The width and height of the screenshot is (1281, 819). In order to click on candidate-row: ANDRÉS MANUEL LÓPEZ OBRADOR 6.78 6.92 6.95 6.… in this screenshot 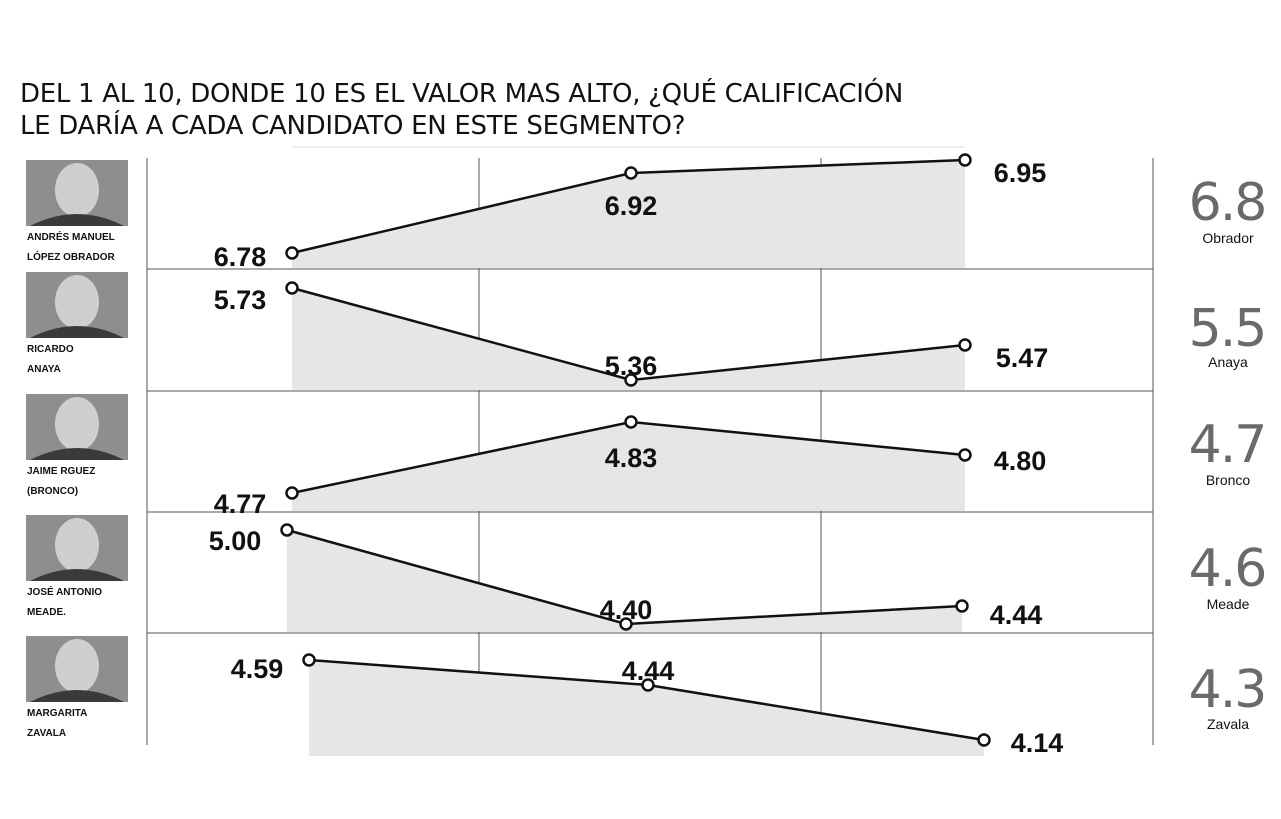, I will do `click(646, 209)`.